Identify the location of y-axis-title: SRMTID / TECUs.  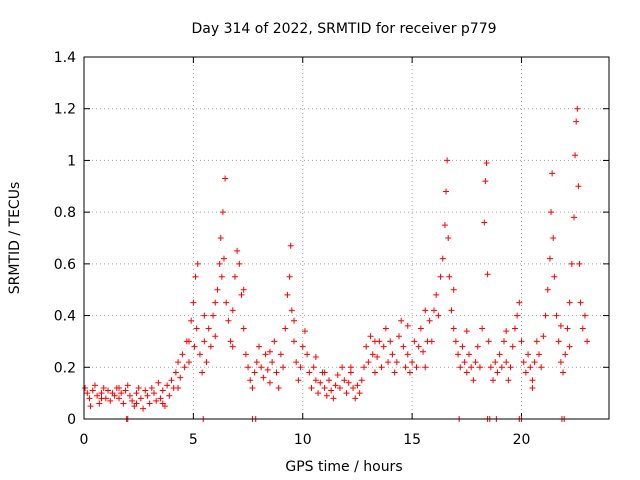
(15, 238).